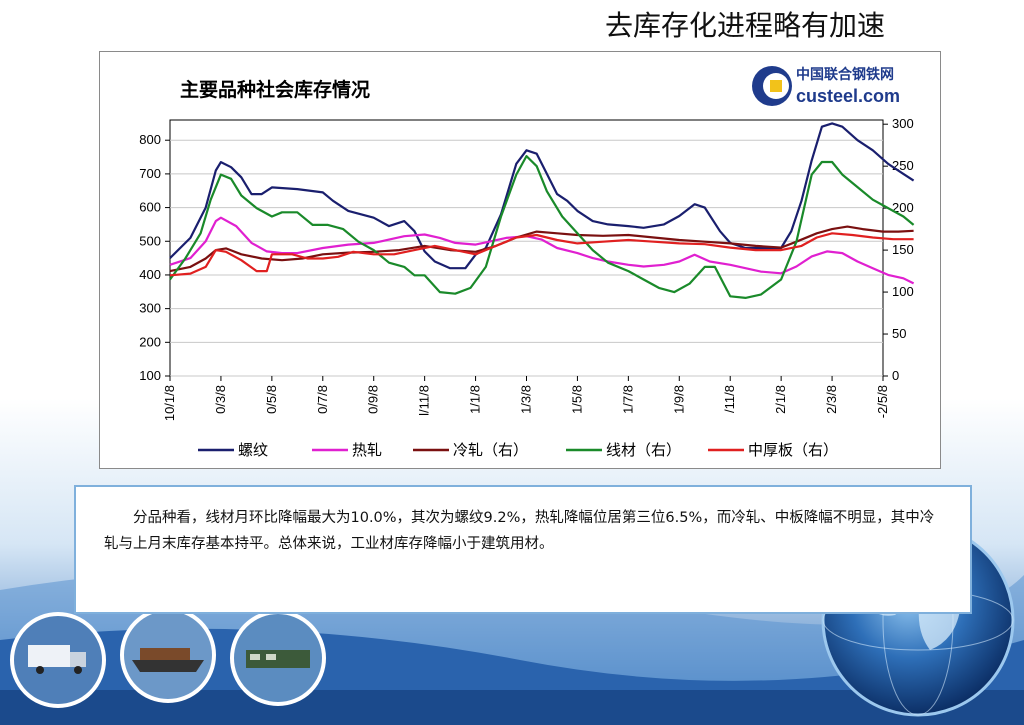 This screenshot has height=725, width=1024. What do you see at coordinates (895, 375) in the screenshot?
I see `y-right-tick-label: 0` at bounding box center [895, 375].